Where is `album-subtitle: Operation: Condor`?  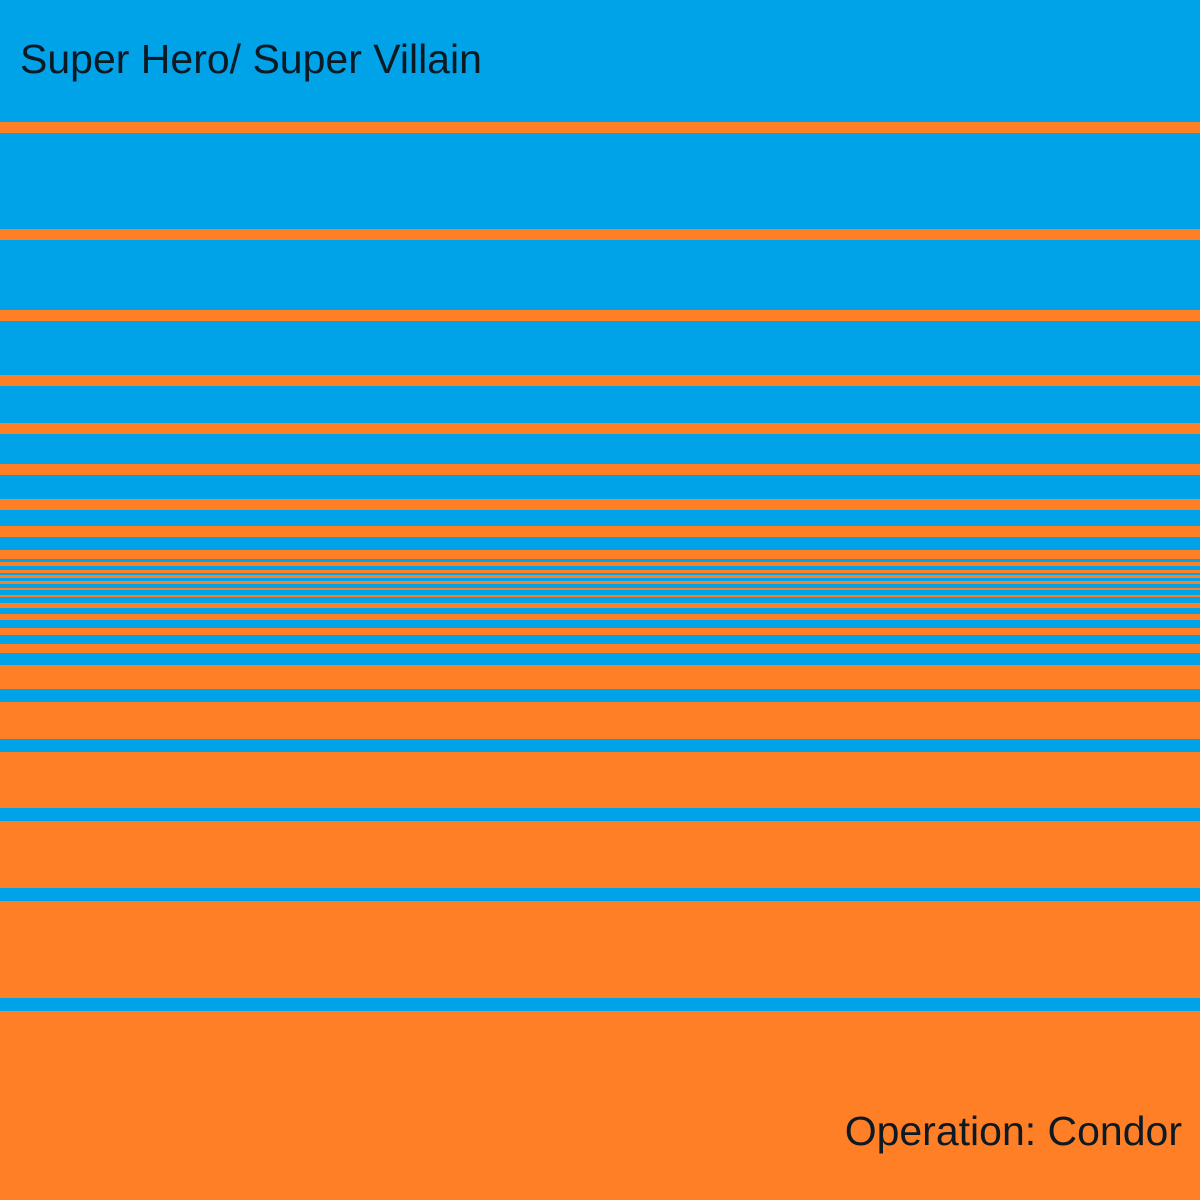
album-subtitle: Operation: Condor is located at coordinates (1013, 1131).